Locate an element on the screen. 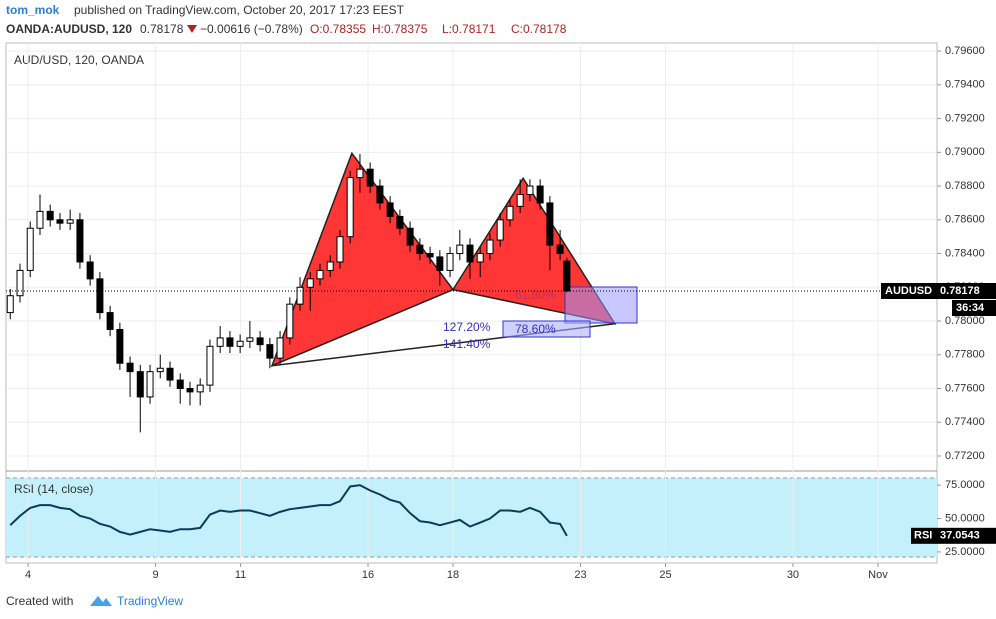 The width and height of the screenshot is (996, 619). last: 0.78178 is located at coordinates (162, 29).